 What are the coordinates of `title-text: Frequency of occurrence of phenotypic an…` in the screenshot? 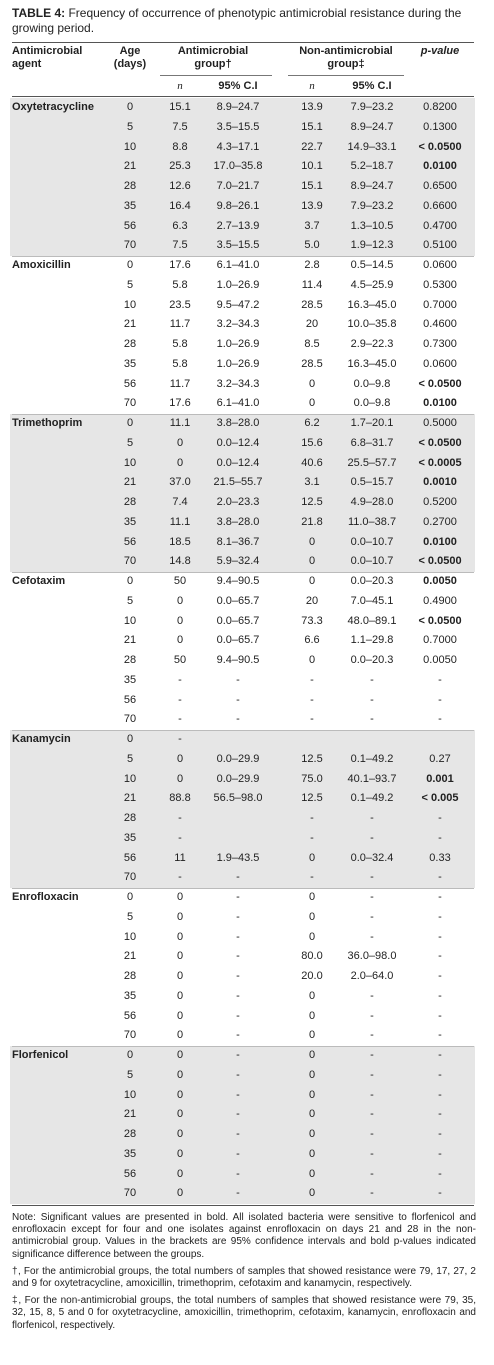 It's located at (237, 20).